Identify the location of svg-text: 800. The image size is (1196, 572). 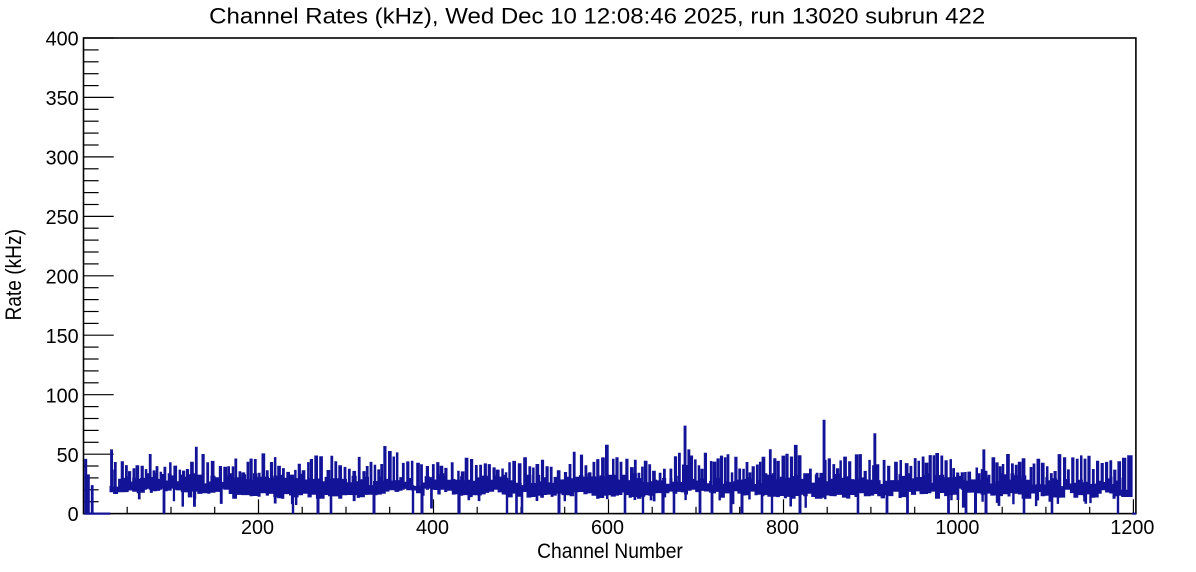
(782, 527).